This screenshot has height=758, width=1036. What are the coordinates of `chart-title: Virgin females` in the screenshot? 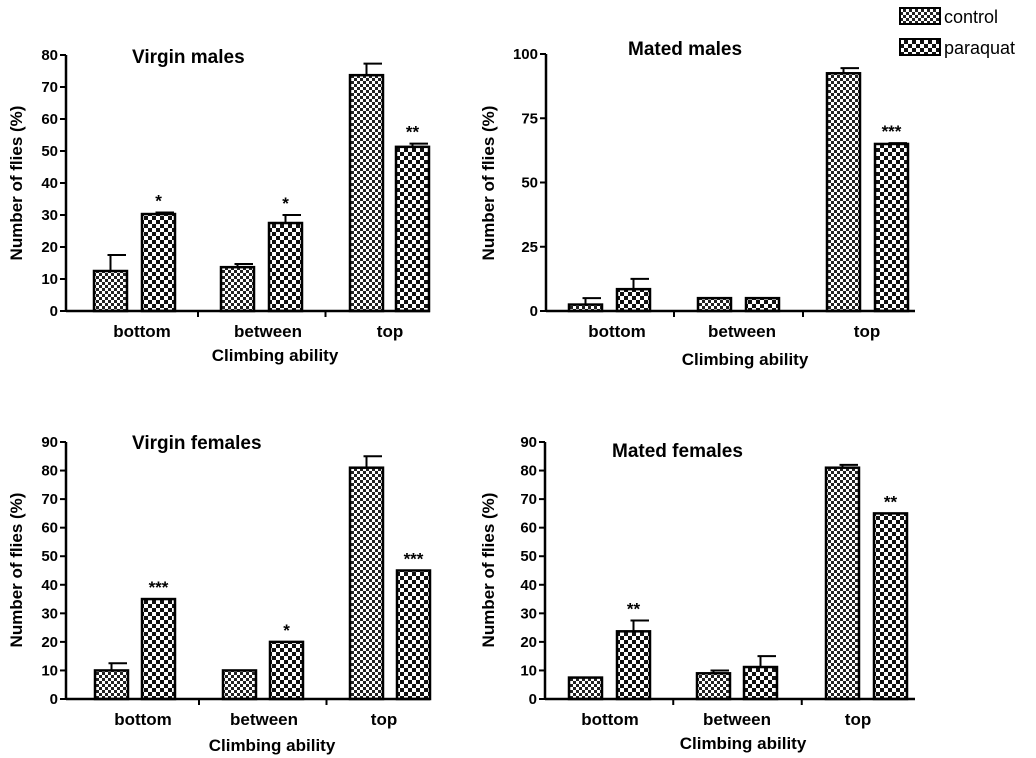 It's located at (197, 443).